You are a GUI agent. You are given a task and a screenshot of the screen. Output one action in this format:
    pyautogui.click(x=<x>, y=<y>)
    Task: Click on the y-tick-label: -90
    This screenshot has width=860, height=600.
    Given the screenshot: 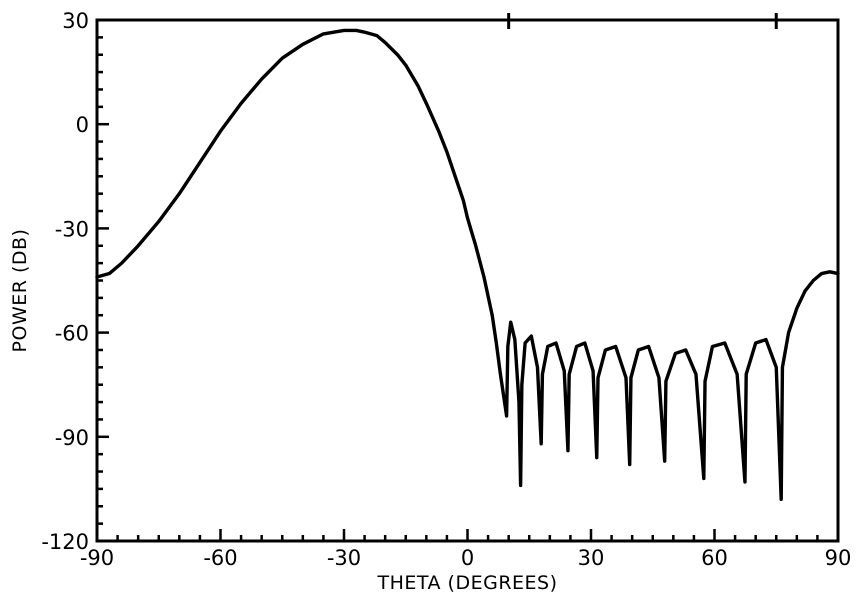 What is the action you would take?
    pyautogui.click(x=72, y=438)
    